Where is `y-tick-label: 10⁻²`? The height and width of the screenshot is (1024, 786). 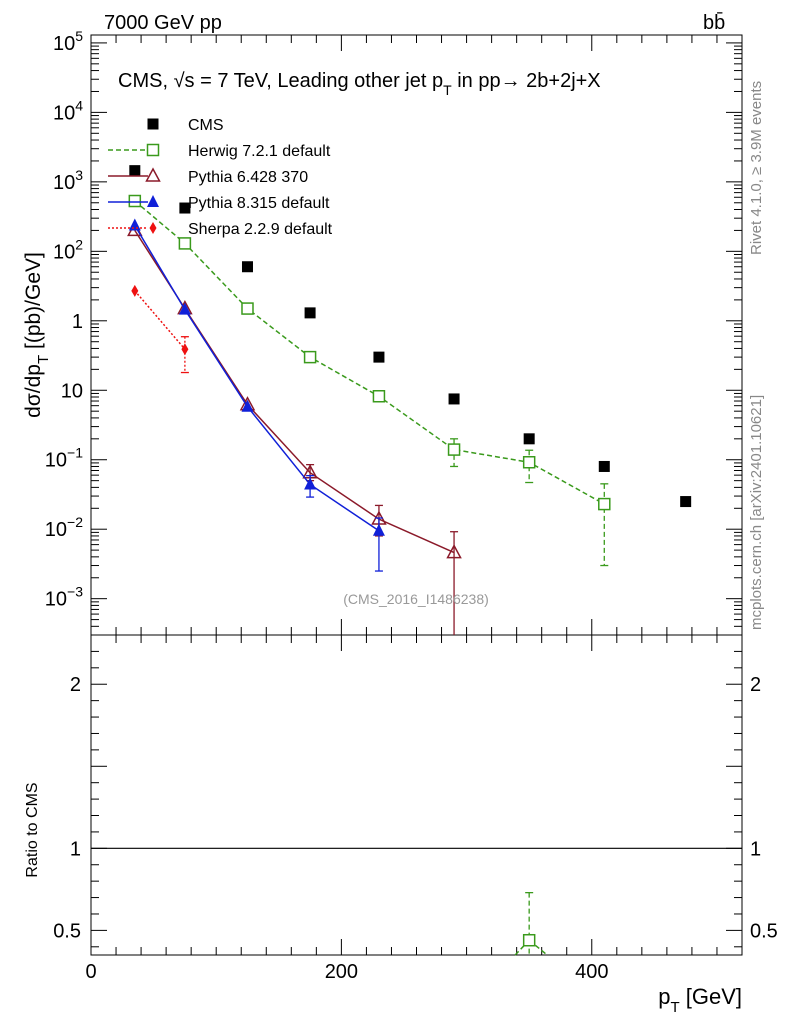 y-tick-label: 10⁻² is located at coordinates (64, 527).